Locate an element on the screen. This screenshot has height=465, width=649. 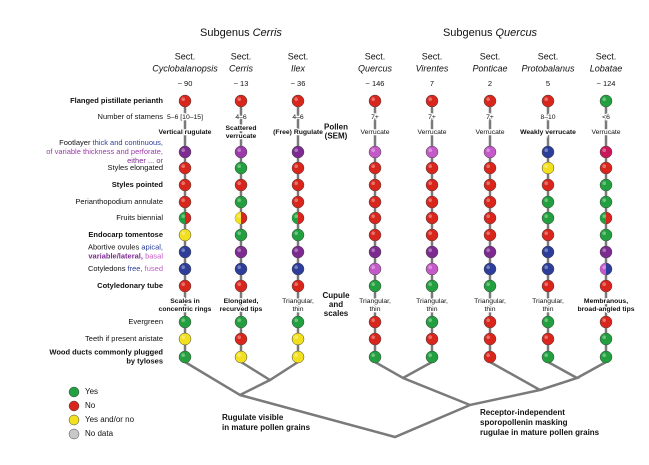
tree-label: sporopollenin masking is located at coordinates (524, 422).